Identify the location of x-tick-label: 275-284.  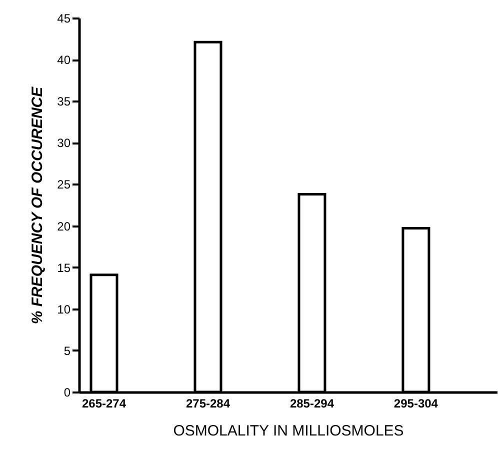
(208, 403).